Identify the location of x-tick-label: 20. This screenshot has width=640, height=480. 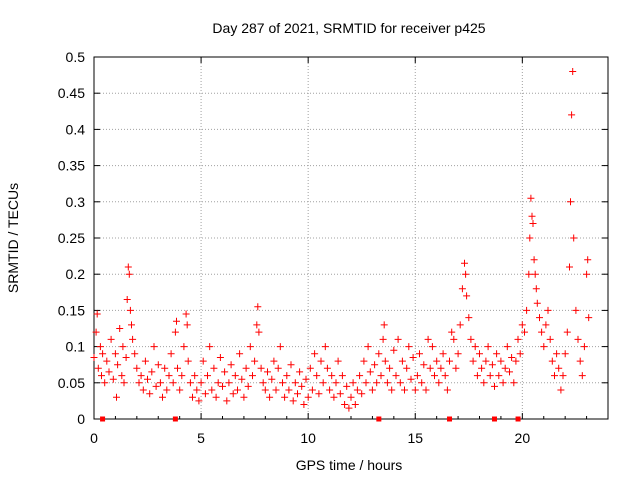
(523, 438).